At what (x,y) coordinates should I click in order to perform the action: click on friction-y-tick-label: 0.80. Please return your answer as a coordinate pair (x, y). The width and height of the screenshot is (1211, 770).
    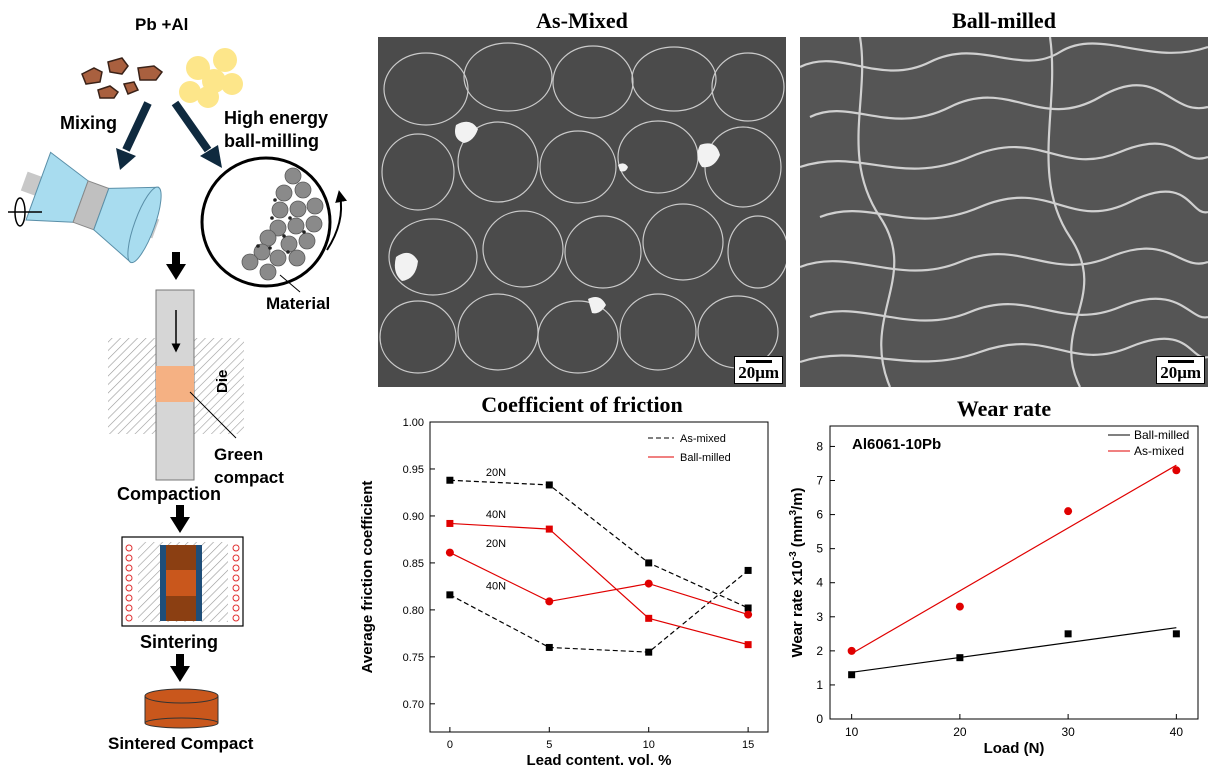
    Looking at the image, I should click on (413, 611).